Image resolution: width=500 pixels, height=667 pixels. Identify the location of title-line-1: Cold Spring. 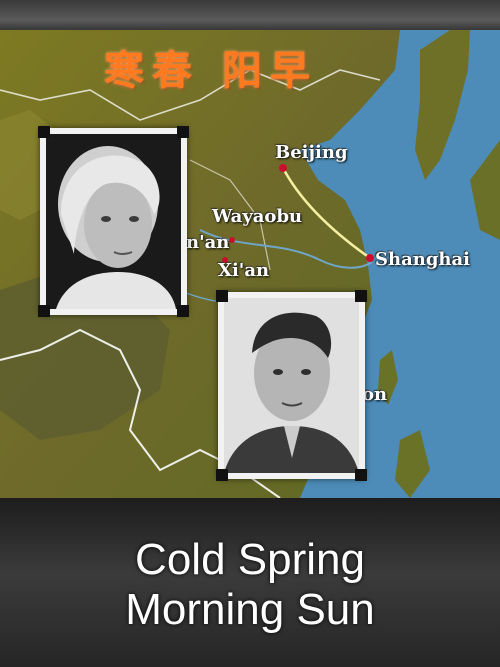
(250, 559).